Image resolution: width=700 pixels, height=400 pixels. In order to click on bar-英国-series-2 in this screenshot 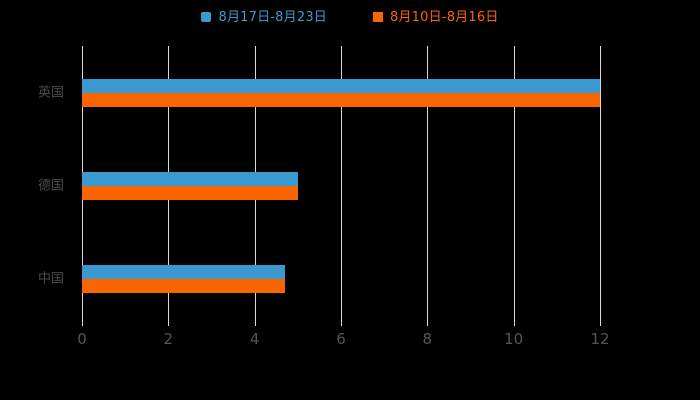, I will do `click(341, 99)`.